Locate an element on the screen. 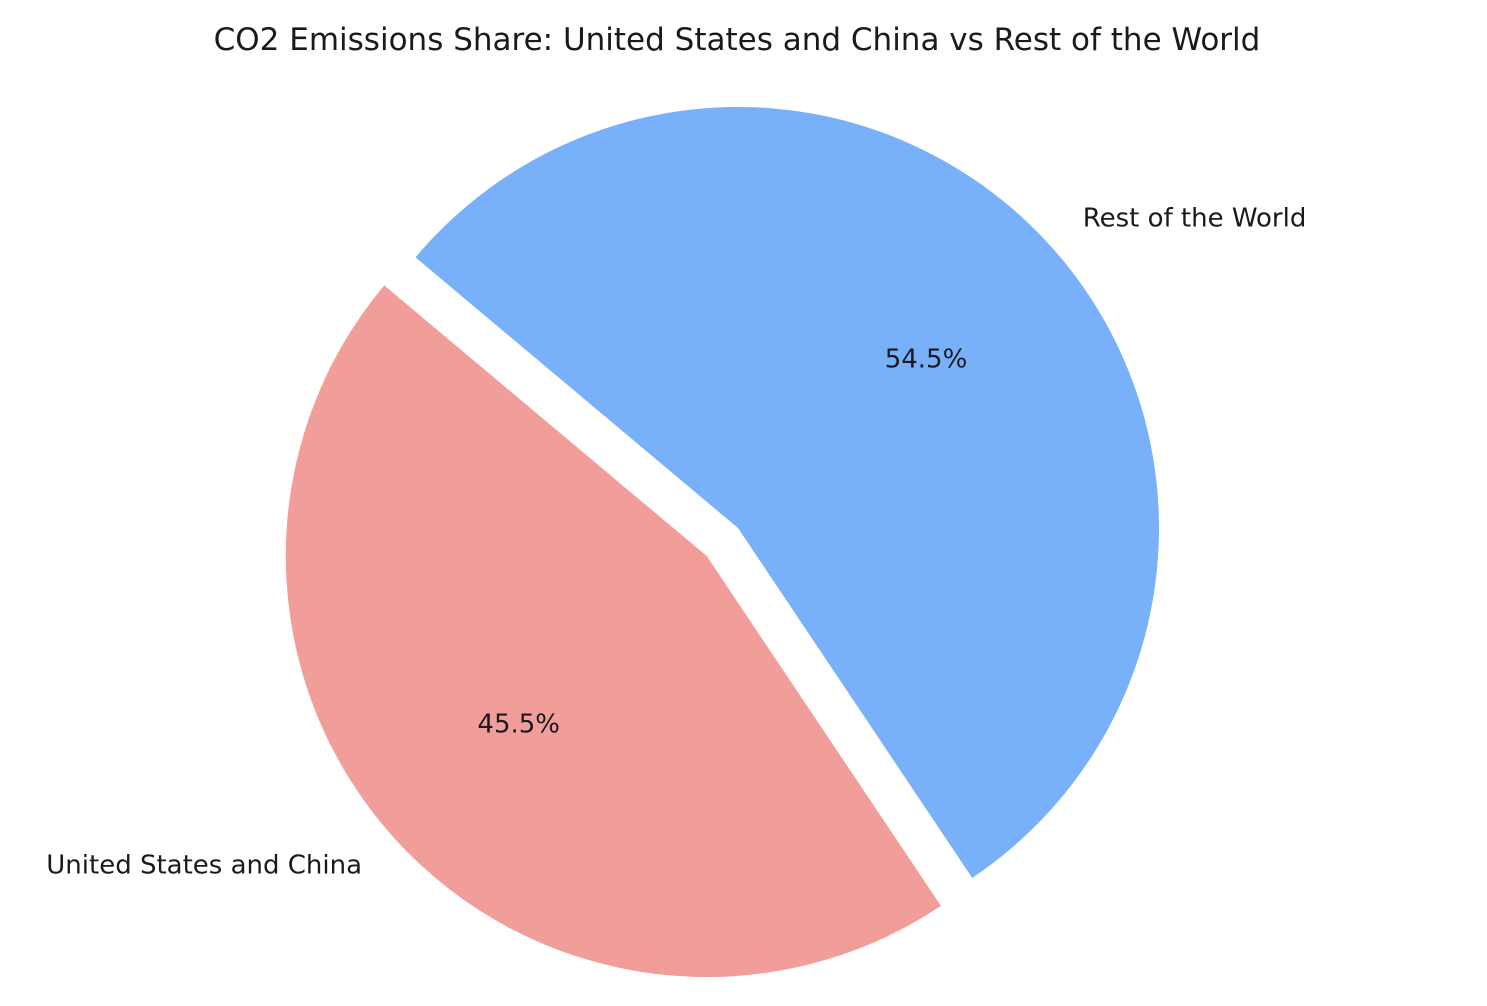 The width and height of the screenshot is (1487, 1006). pie-category-label: Rest of the World is located at coordinates (1195, 219).